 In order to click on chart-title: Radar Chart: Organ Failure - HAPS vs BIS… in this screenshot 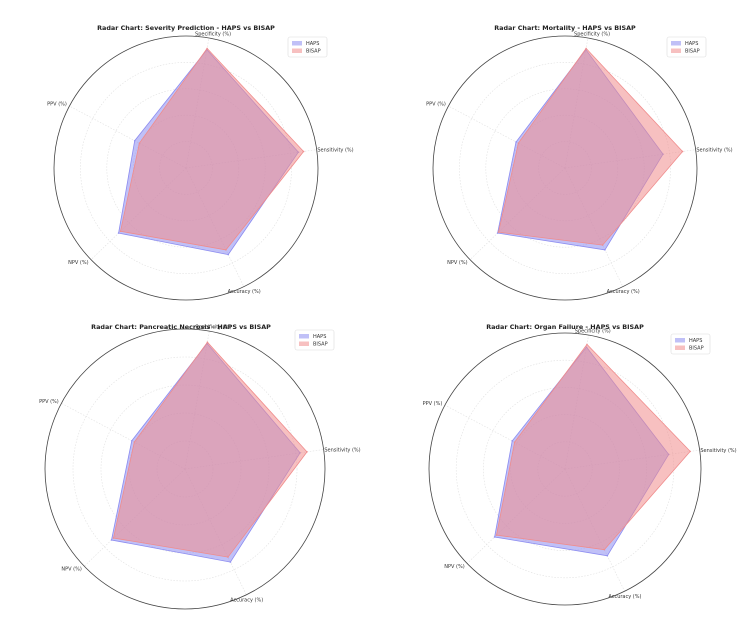, I will do `click(565, 327)`.